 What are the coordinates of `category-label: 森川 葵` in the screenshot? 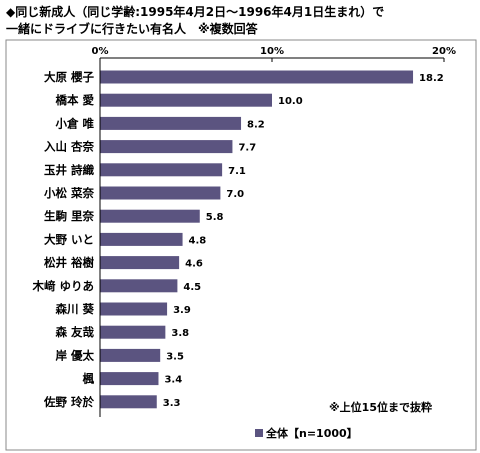 It's located at (74, 309).